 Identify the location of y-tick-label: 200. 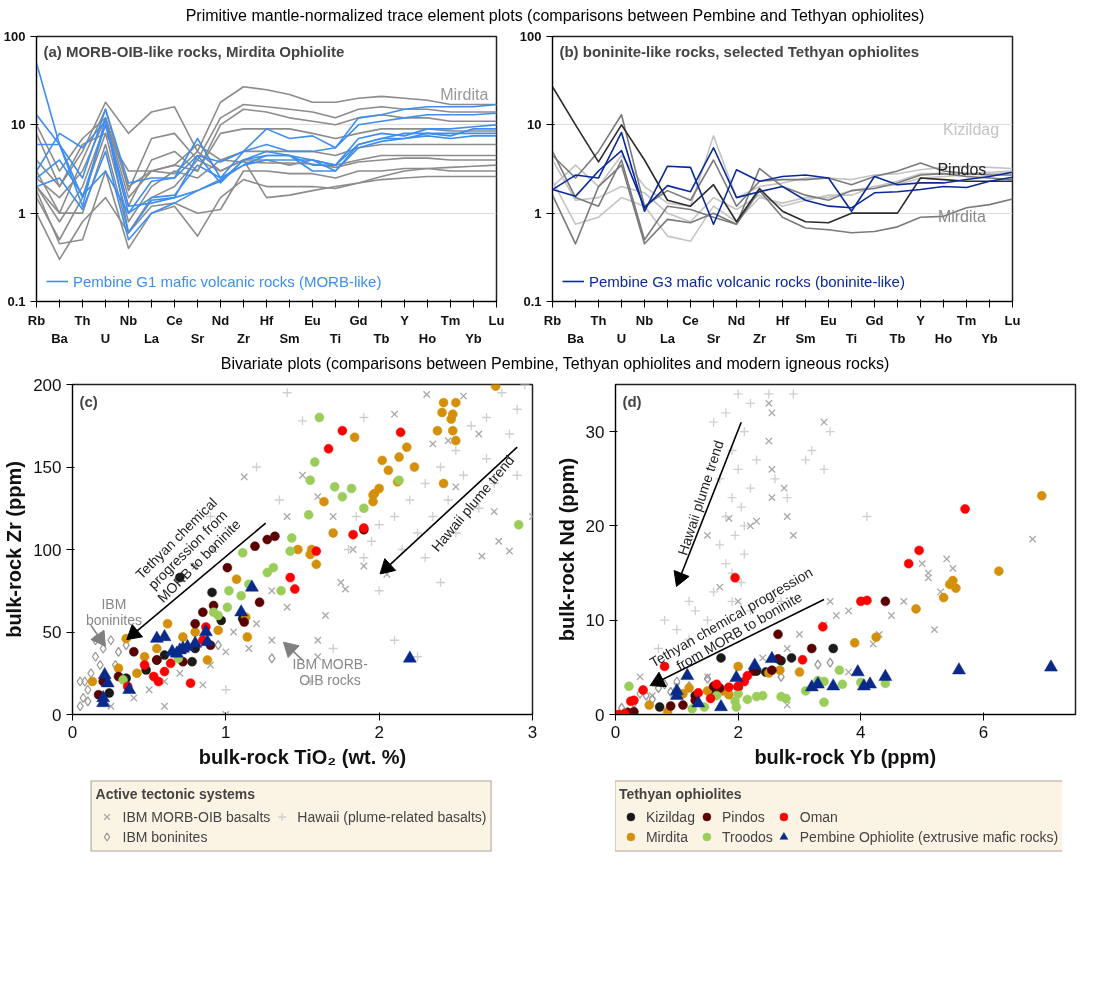
(47, 385).